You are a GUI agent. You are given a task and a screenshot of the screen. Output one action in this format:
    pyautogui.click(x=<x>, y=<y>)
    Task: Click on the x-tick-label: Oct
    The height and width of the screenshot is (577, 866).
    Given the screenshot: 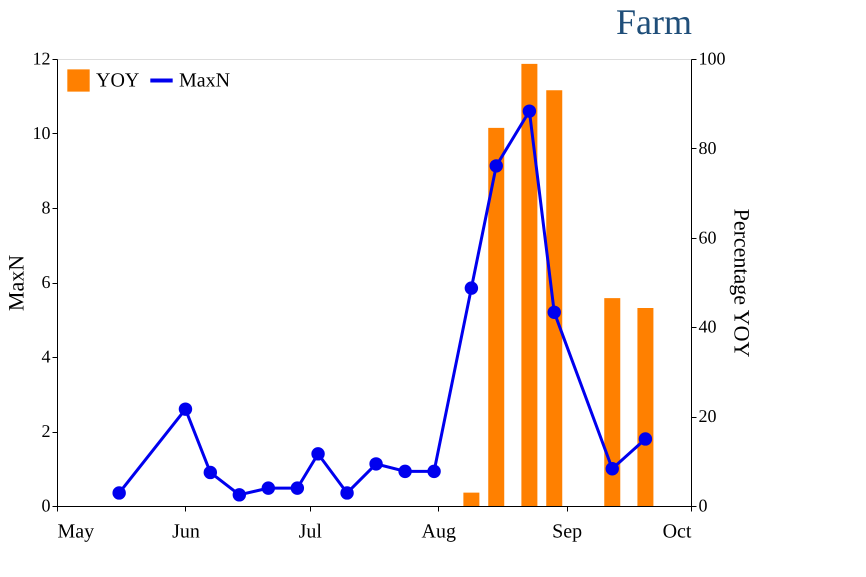 What is the action you would take?
    pyautogui.click(x=677, y=531)
    